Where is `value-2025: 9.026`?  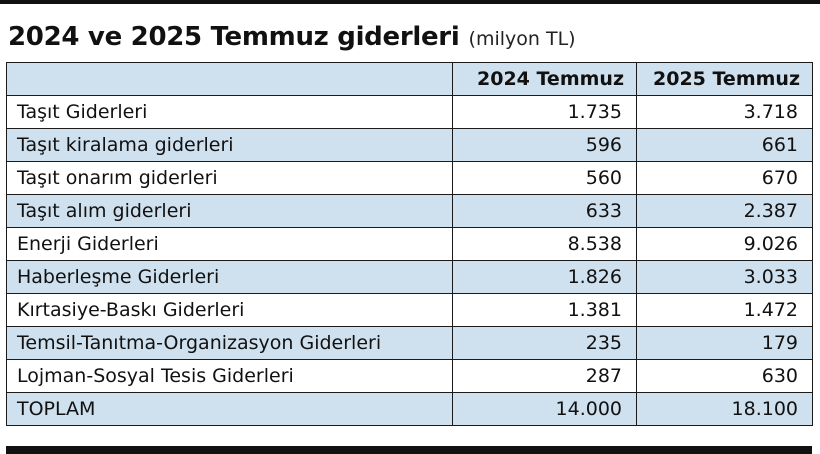 value-2025: 9.026 is located at coordinates (724, 244).